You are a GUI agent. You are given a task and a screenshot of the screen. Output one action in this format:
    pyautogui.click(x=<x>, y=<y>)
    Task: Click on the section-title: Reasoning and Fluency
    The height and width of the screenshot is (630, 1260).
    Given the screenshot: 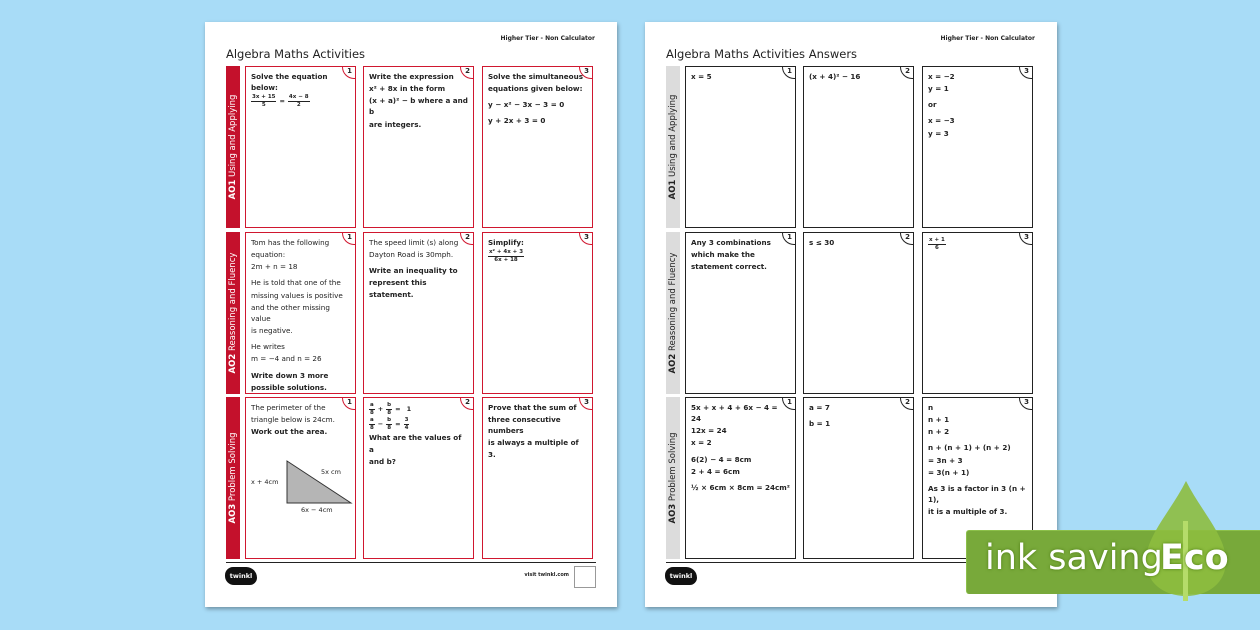 What is the action you would take?
    pyautogui.click(x=233, y=302)
    